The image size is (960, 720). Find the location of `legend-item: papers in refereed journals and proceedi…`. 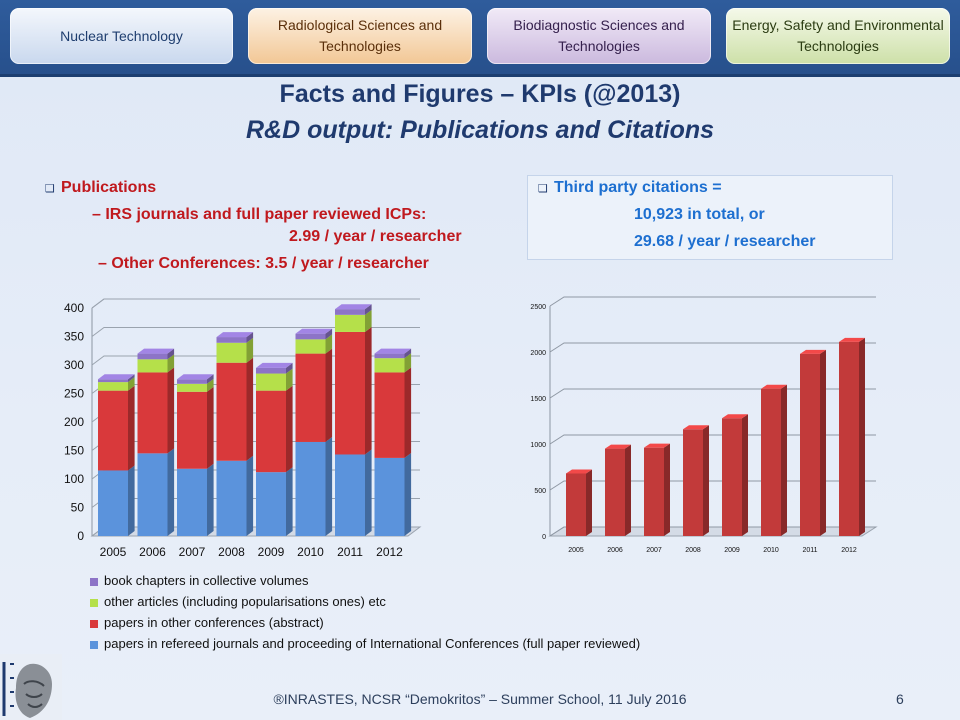

legend-item: papers in refereed journals and proceedi… is located at coordinates (365, 643).